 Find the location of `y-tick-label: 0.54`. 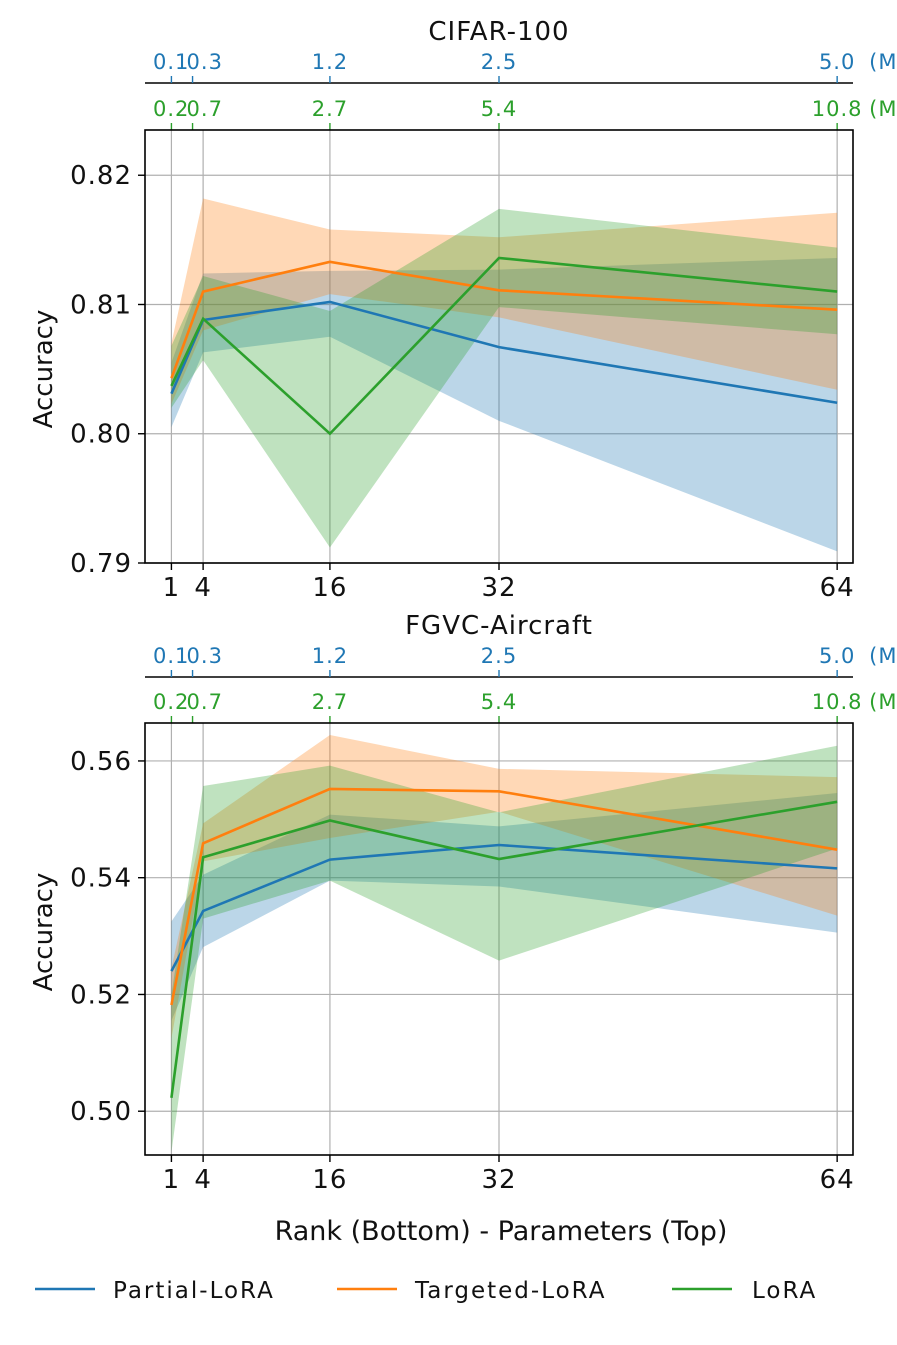

y-tick-label: 0.54 is located at coordinates (101, 879).